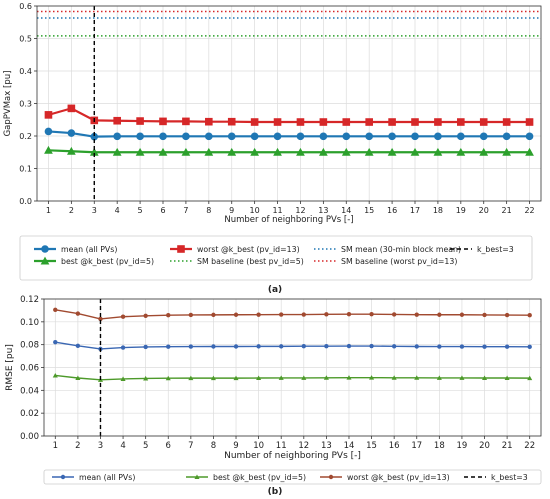 The width and height of the screenshot is (550, 499). Describe the element at coordinates (237, 261) in the screenshot. I see `legend-entry: SM baseline (best pv_id=5)` at that location.